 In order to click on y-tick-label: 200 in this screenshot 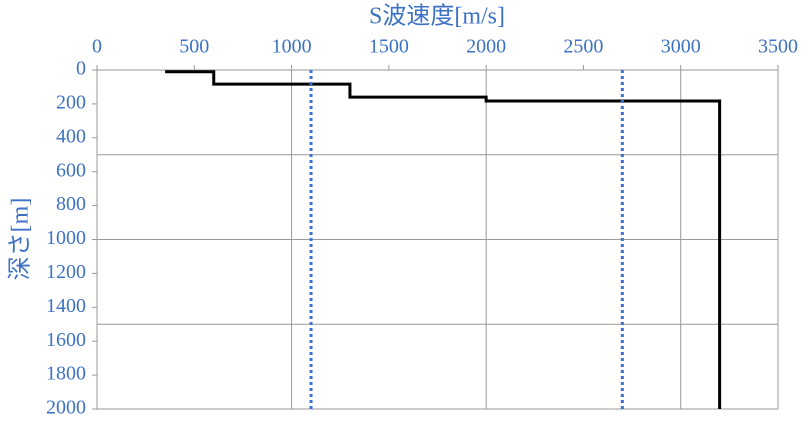, I will do `click(71, 102)`.